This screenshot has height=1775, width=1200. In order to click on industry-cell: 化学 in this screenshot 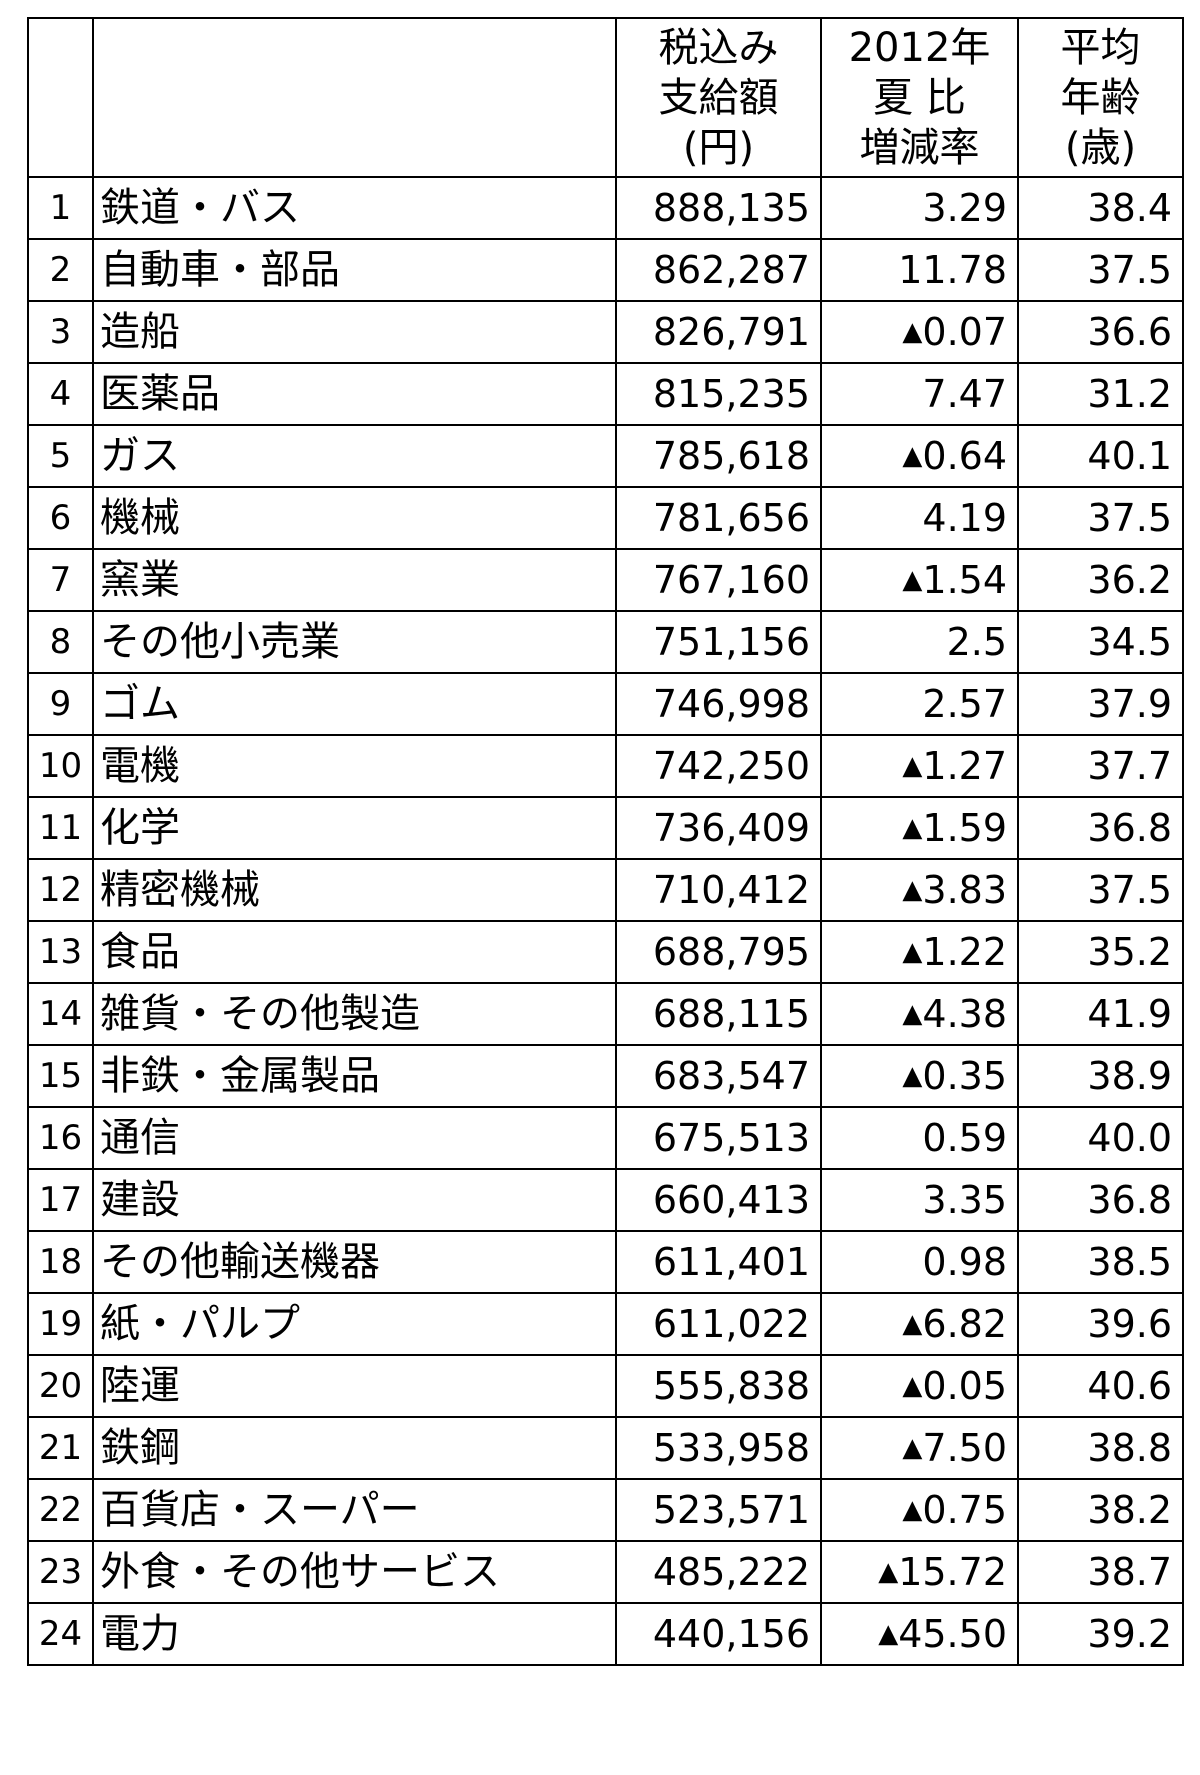, I will do `click(354, 828)`.